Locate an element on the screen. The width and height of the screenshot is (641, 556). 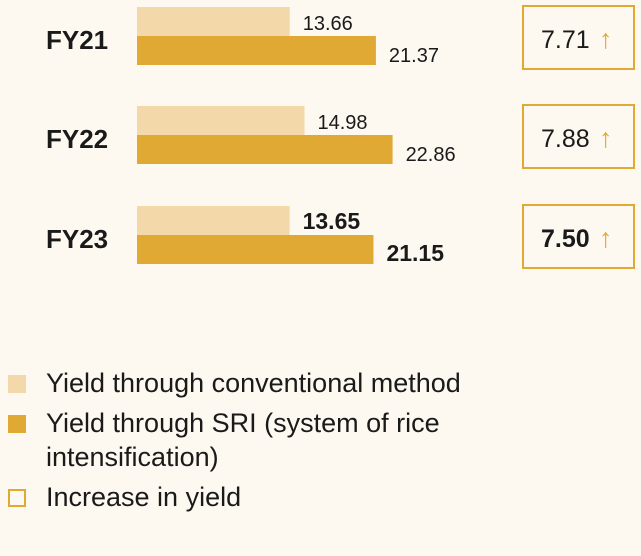
value-label-sri-fy23: 21.15 is located at coordinates (415, 253).